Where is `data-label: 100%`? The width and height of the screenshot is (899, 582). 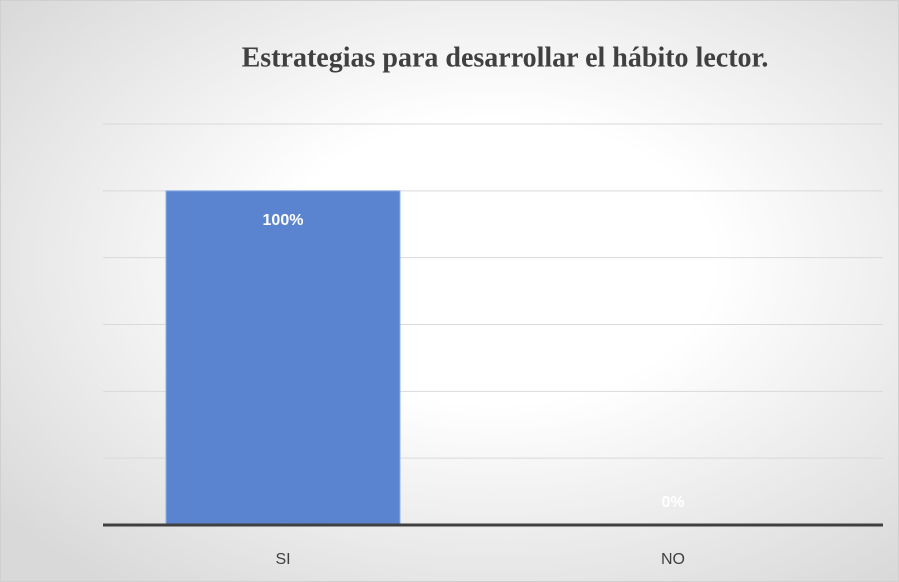 data-label: 100% is located at coordinates (283, 220).